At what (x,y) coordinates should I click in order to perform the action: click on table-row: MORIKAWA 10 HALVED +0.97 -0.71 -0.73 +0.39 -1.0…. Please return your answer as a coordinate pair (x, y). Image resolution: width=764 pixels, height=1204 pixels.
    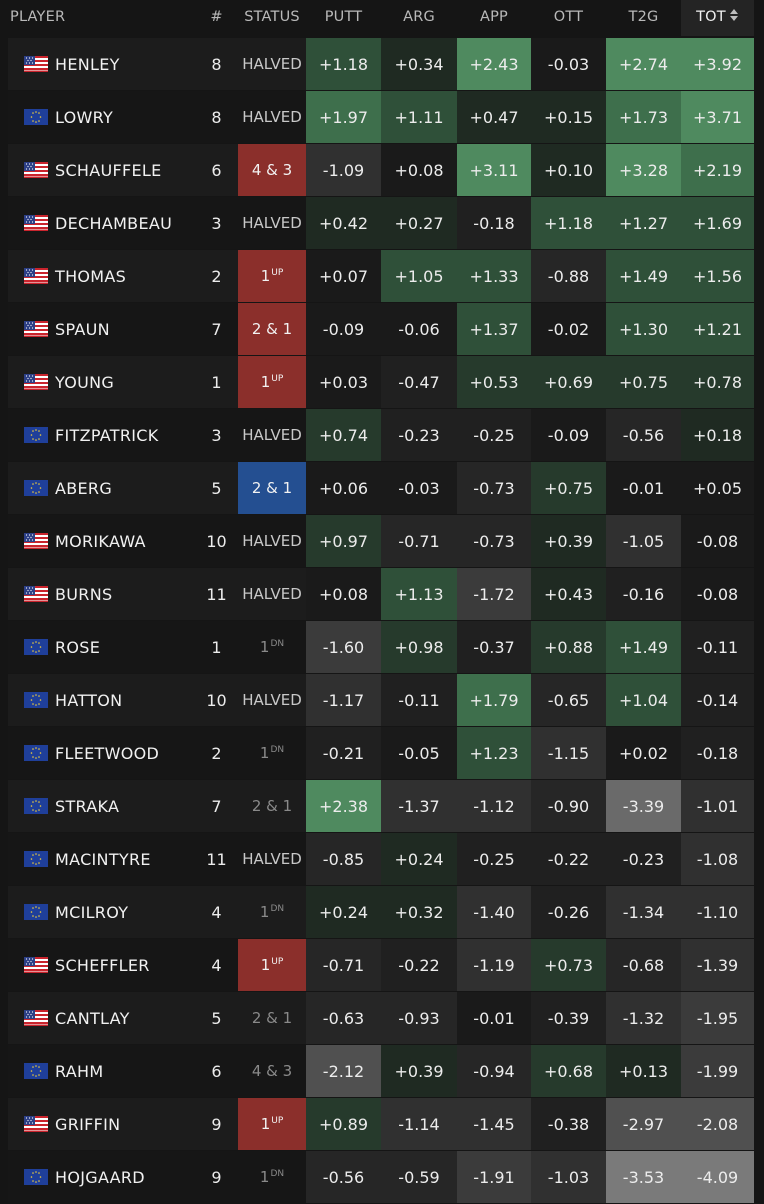
    Looking at the image, I should click on (382, 541).